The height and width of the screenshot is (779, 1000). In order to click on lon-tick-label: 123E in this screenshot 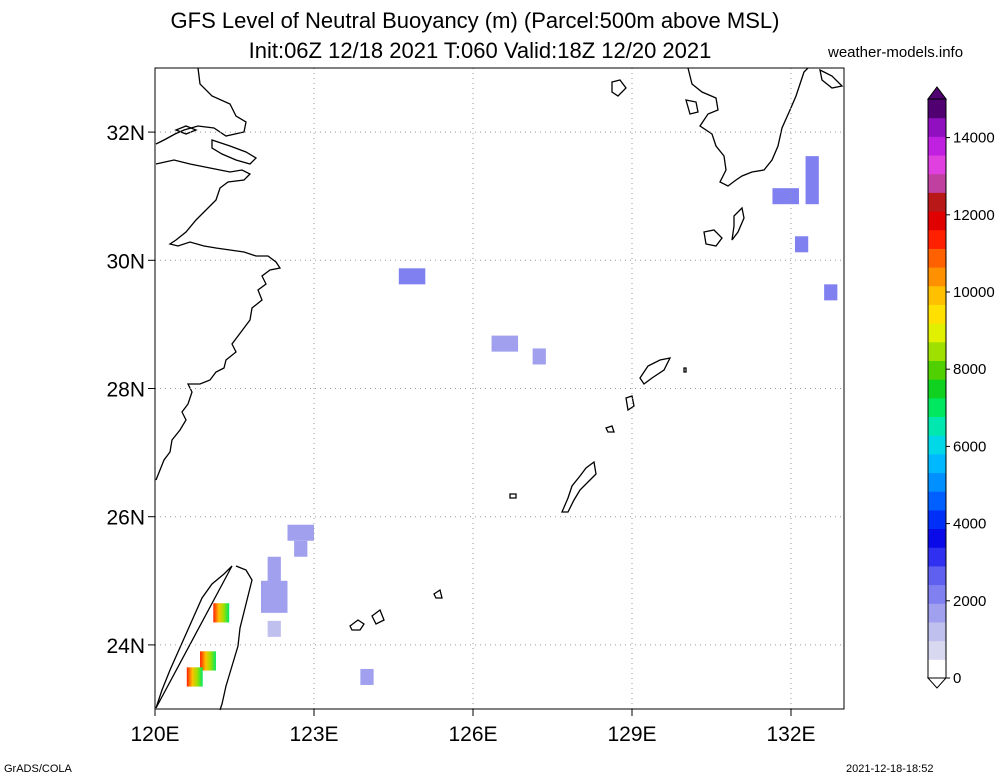, I will do `click(313, 734)`.